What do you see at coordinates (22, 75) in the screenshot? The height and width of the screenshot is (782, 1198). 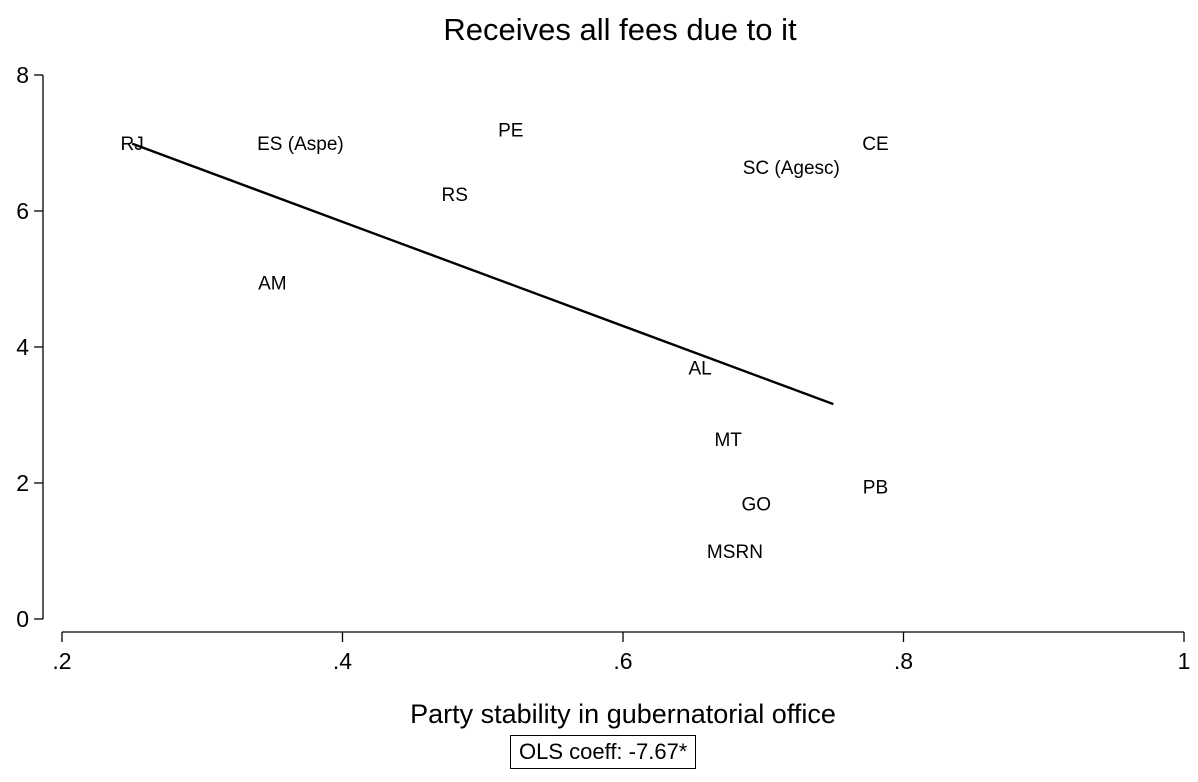 I see `y-tick-label: 8` at bounding box center [22, 75].